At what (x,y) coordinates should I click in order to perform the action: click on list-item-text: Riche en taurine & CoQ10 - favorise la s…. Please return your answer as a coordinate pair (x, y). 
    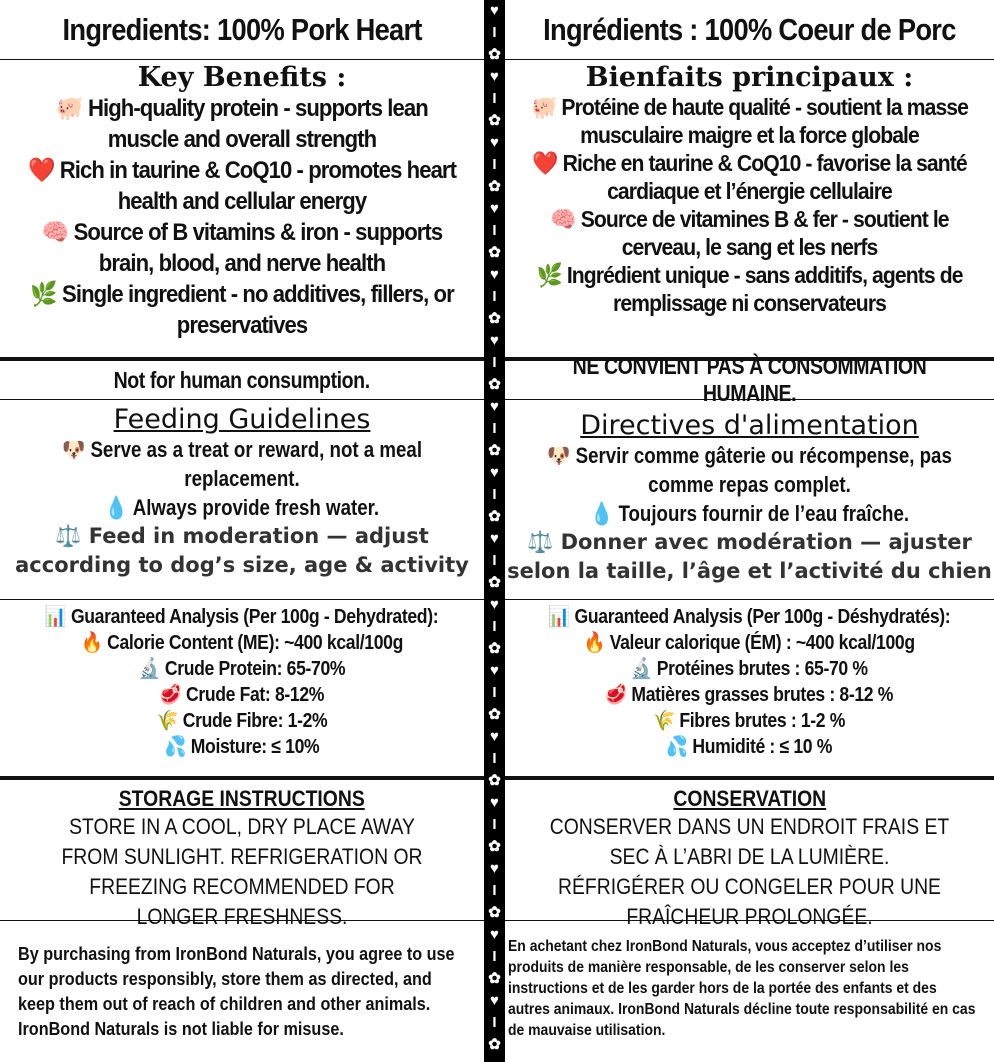
    Looking at the image, I should click on (765, 177).